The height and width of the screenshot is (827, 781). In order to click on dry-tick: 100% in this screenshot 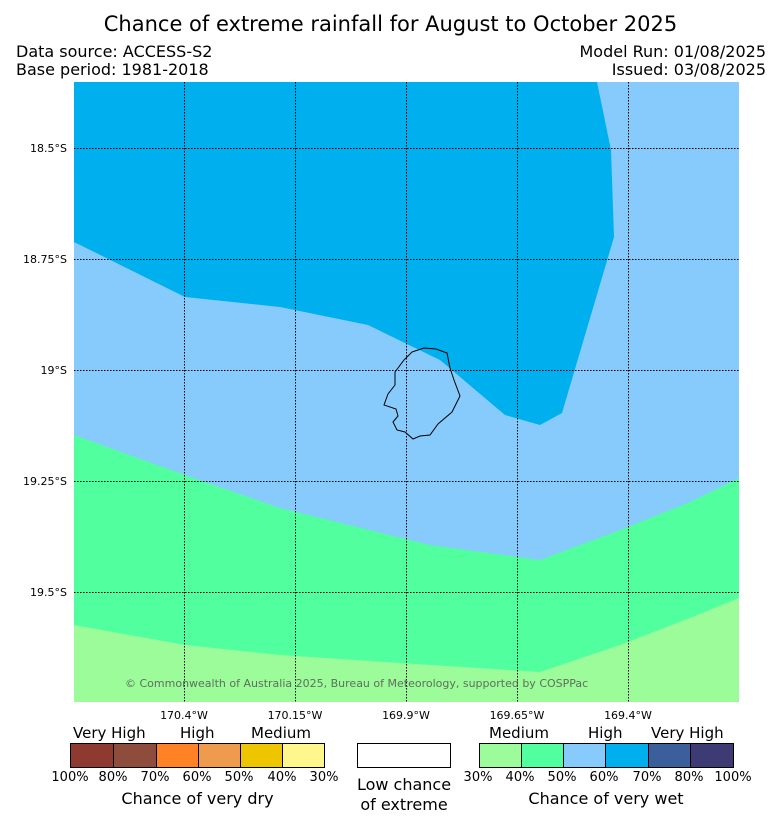, I will do `click(70, 777)`.